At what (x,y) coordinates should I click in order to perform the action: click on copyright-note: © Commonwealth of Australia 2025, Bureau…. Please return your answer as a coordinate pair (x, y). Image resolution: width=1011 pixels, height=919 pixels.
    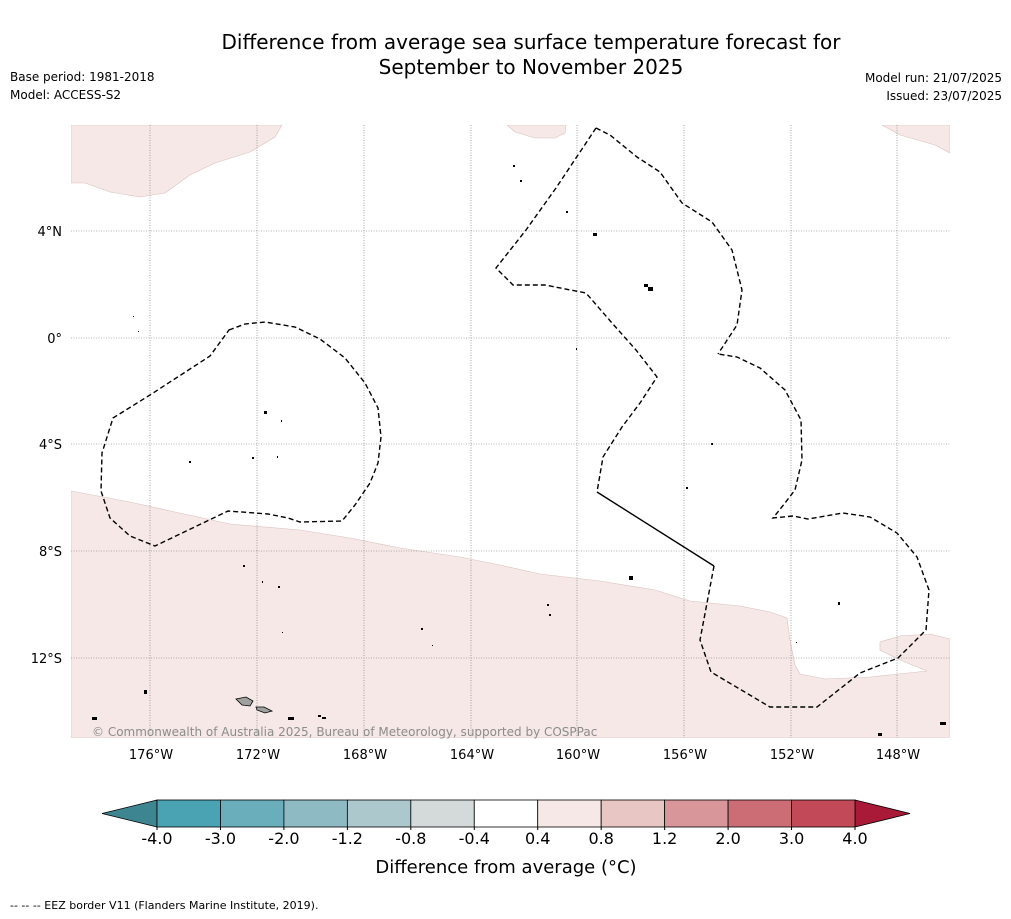
    Looking at the image, I should click on (344, 732).